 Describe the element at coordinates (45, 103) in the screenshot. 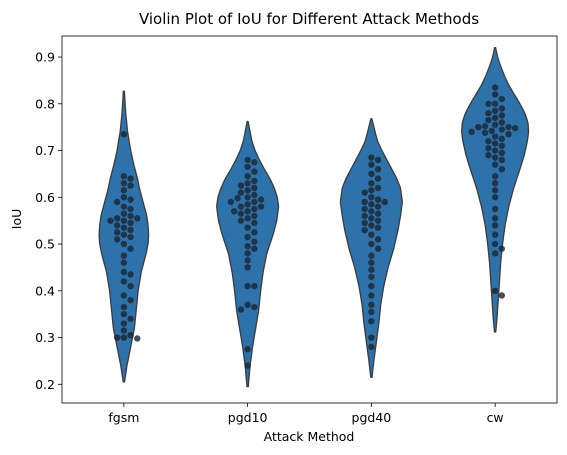

I see `y-tick-label: 0.8` at that location.